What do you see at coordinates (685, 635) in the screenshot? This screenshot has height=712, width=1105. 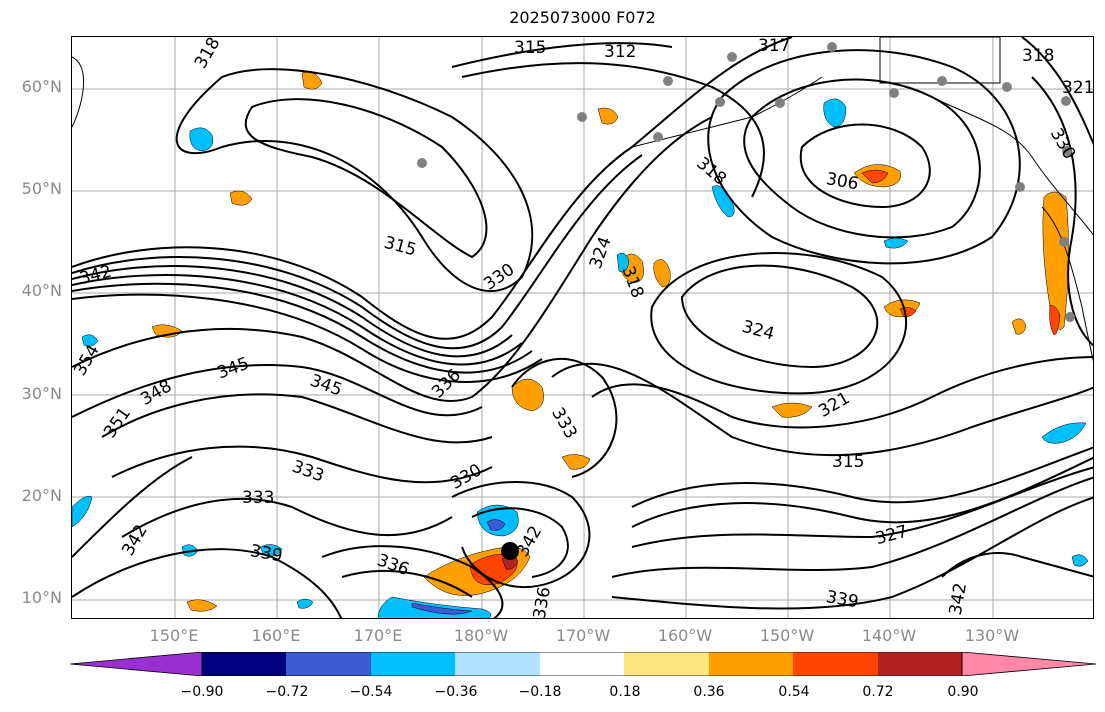 I see `lon-label-160w: 160°W` at bounding box center [685, 635].